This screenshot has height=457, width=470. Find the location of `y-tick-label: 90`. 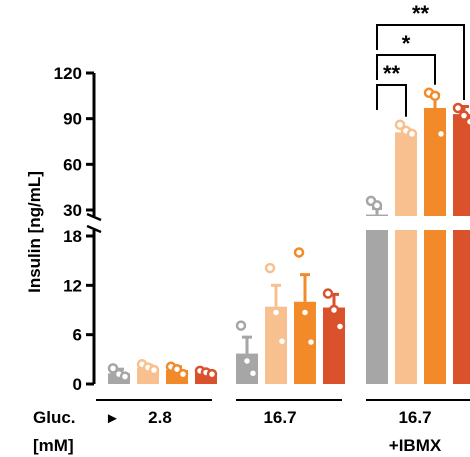

y-tick-label: 90 is located at coordinates (72, 119).